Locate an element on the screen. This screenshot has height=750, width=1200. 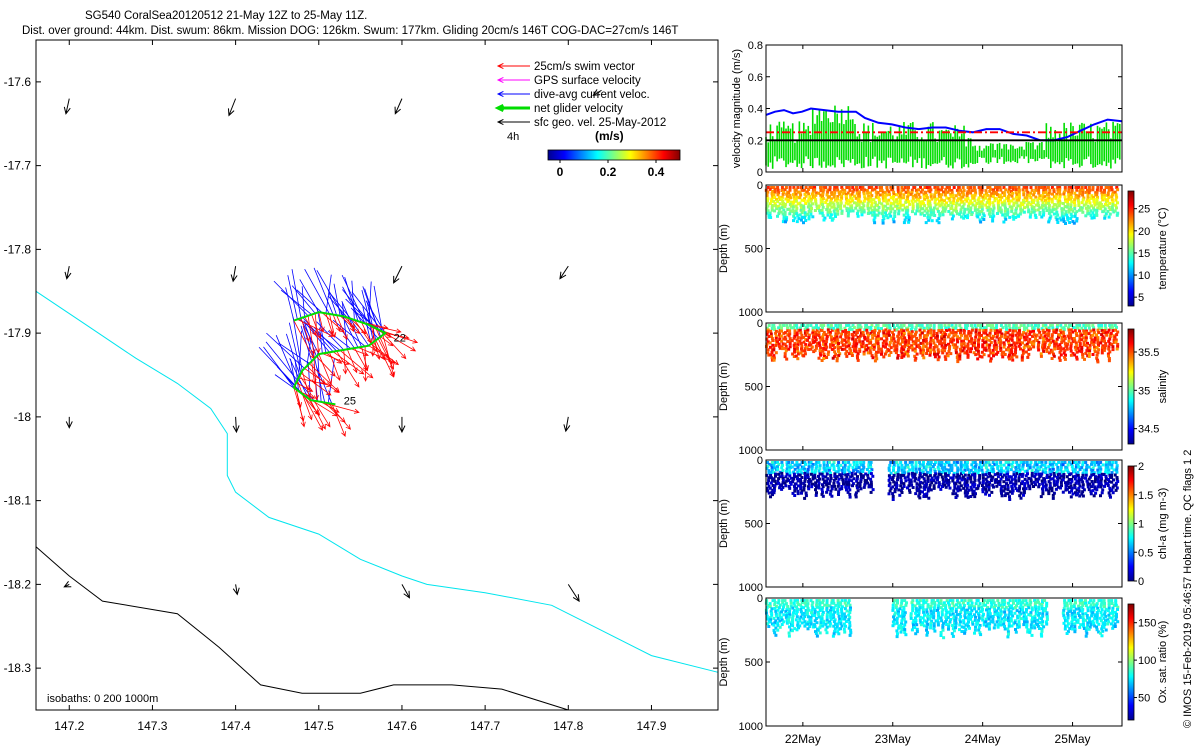
salinity-y-tick-label: 1000 is located at coordinates (751, 451).